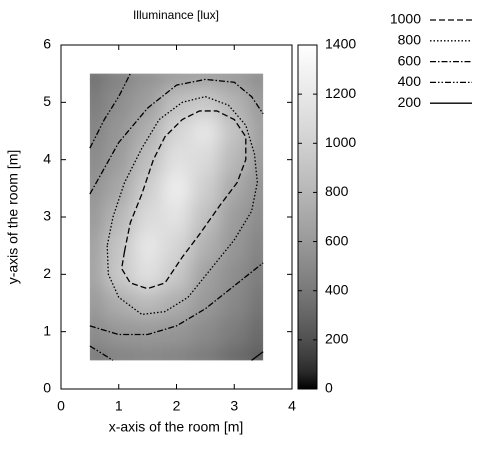 Image resolution: width=489 pixels, height=452 pixels. Describe the element at coordinates (47, 101) in the screenshot. I see `y-tick-label: 5` at that location.